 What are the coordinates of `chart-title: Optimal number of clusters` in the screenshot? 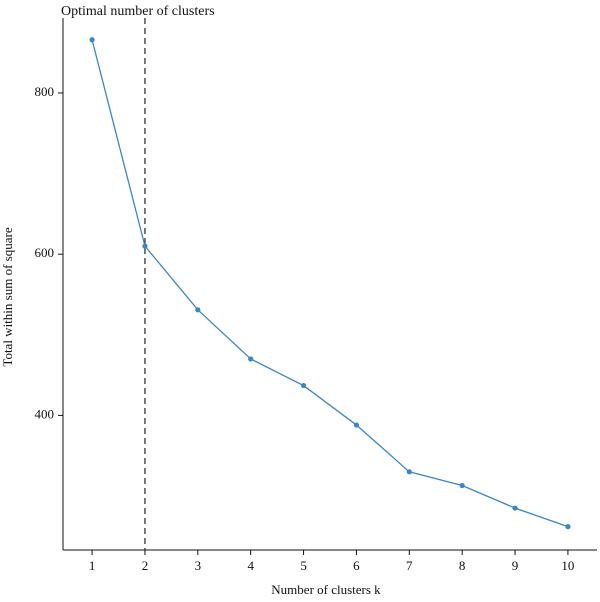 It's located at (138, 11).